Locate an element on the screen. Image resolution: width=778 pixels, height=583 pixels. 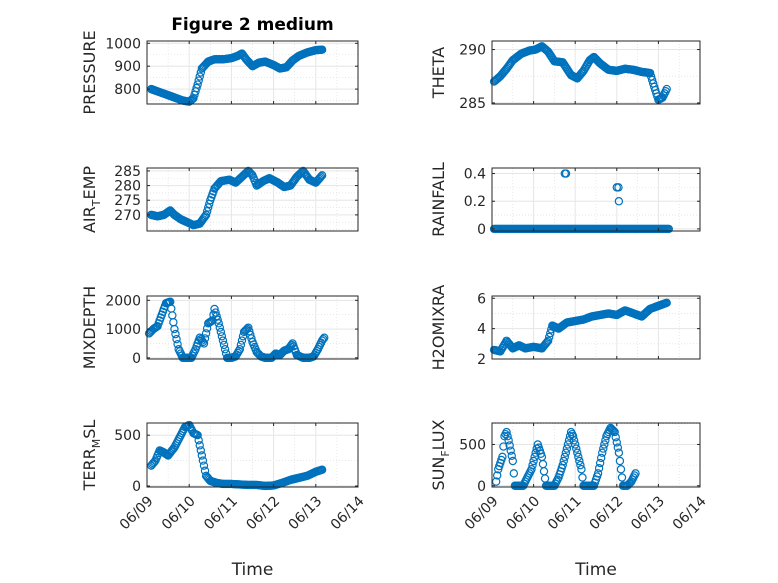
x-tick-label: 06/10 is located at coordinates (523, 513).